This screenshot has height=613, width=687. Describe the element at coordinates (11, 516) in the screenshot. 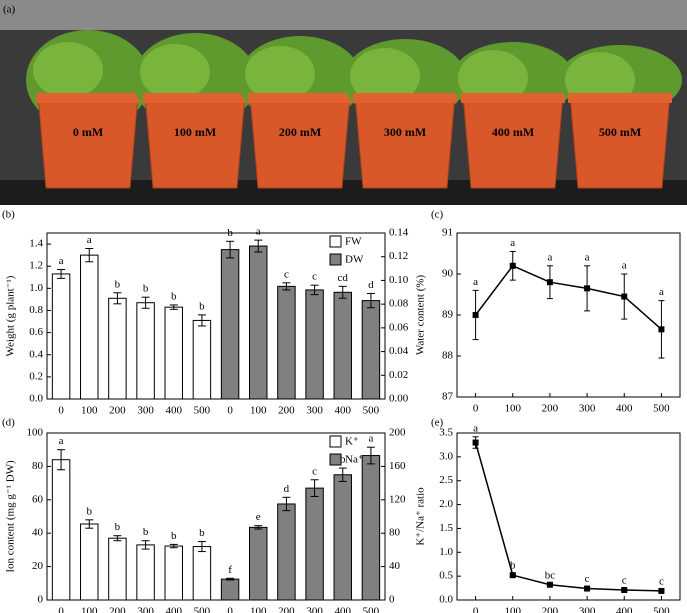

I see `y-axis-label: Ion content (mg g⁻¹ DW)` at that location.